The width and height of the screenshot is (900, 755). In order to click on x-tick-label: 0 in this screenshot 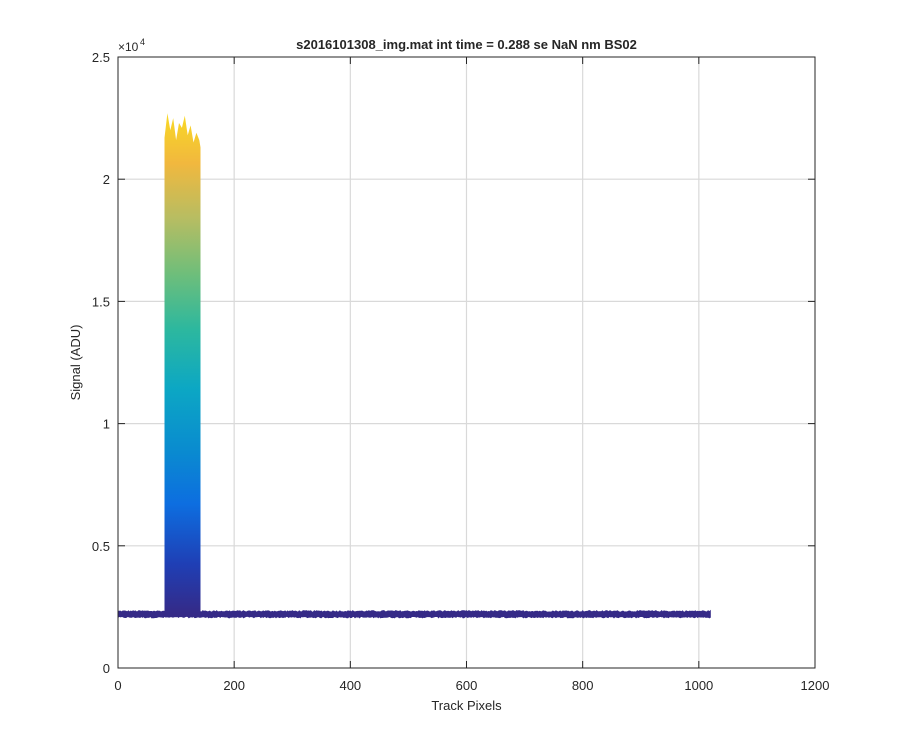, I will do `click(117, 685)`.